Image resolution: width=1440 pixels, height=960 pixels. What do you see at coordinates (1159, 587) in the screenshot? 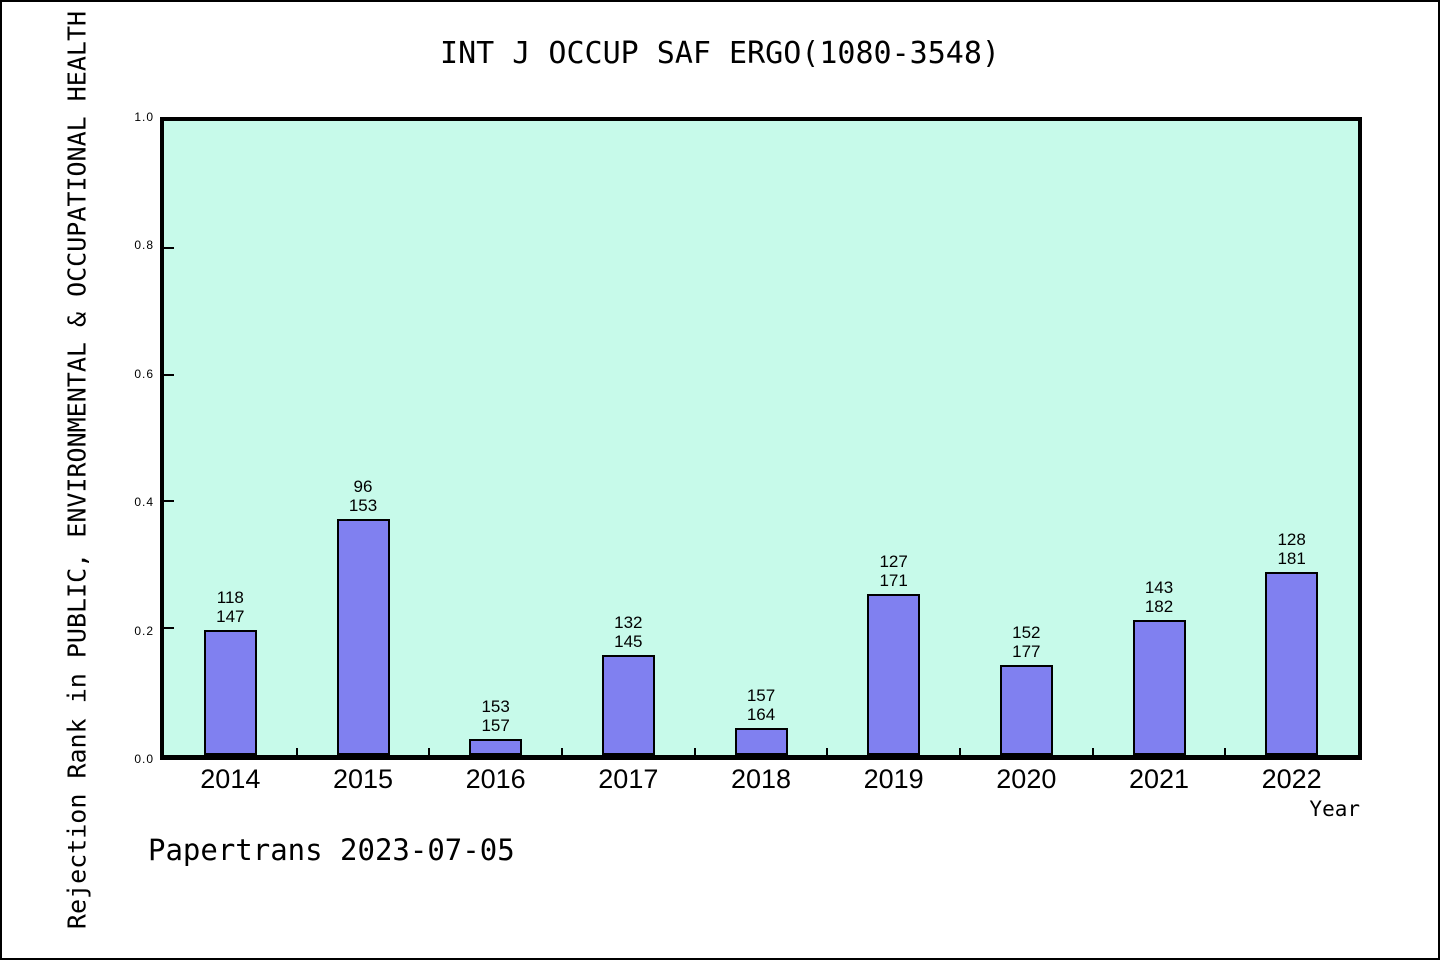
I see `bar-value-line: 143` at bounding box center [1159, 587].